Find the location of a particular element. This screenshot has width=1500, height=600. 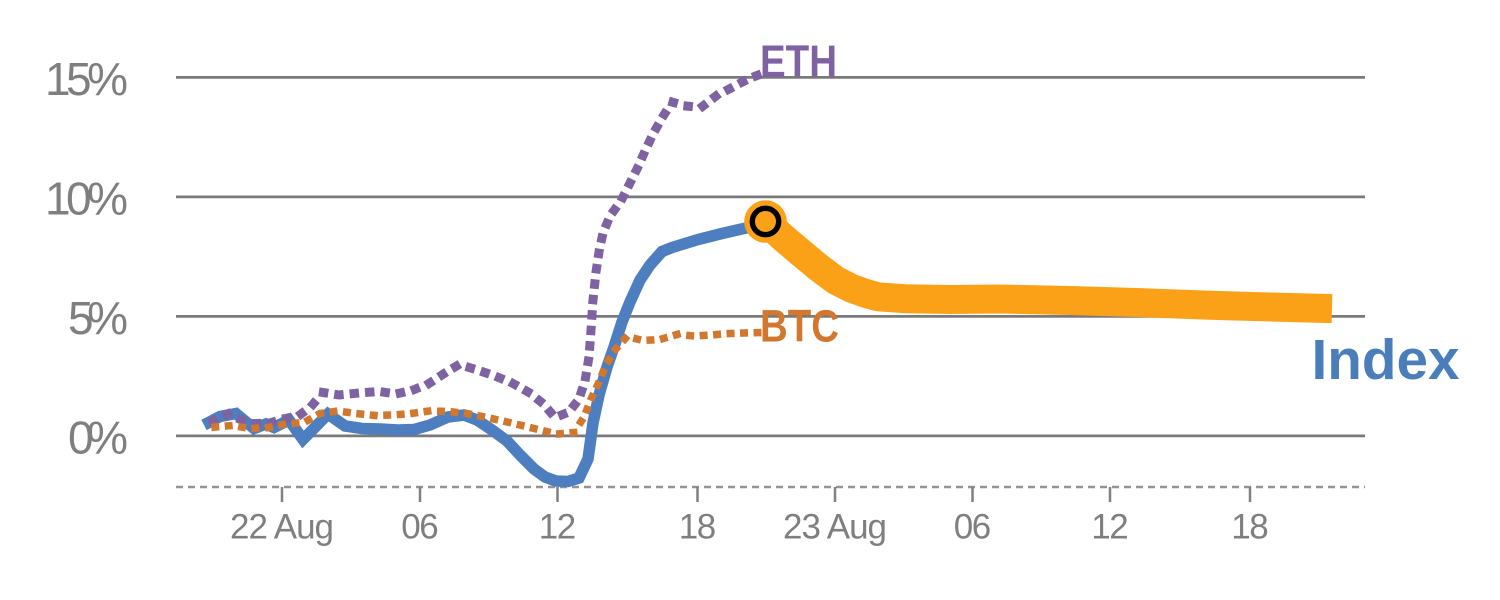

svg-text: 23 Aug is located at coordinates (835, 527).